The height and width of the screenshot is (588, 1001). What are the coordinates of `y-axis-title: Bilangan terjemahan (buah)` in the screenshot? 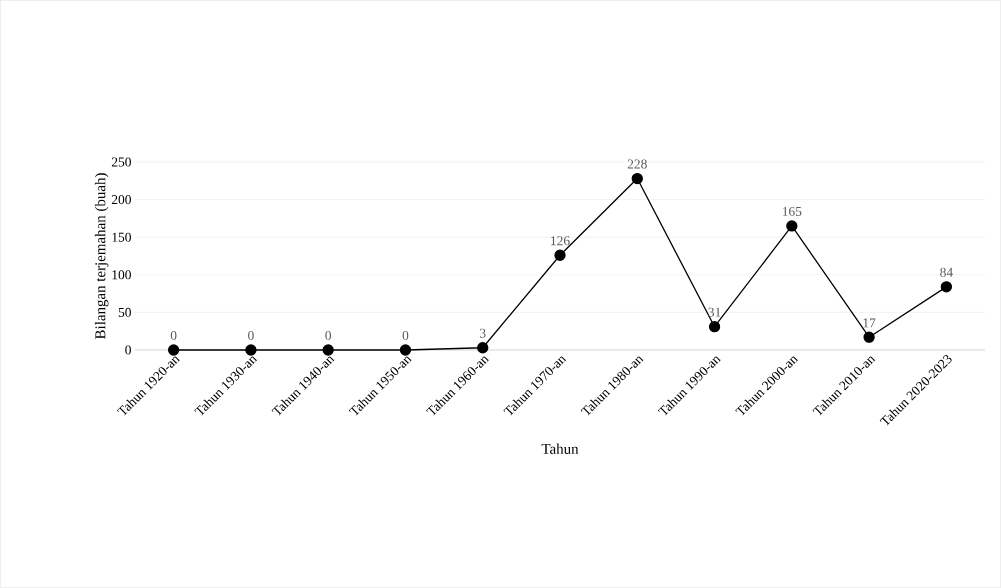 It's located at (101, 256).